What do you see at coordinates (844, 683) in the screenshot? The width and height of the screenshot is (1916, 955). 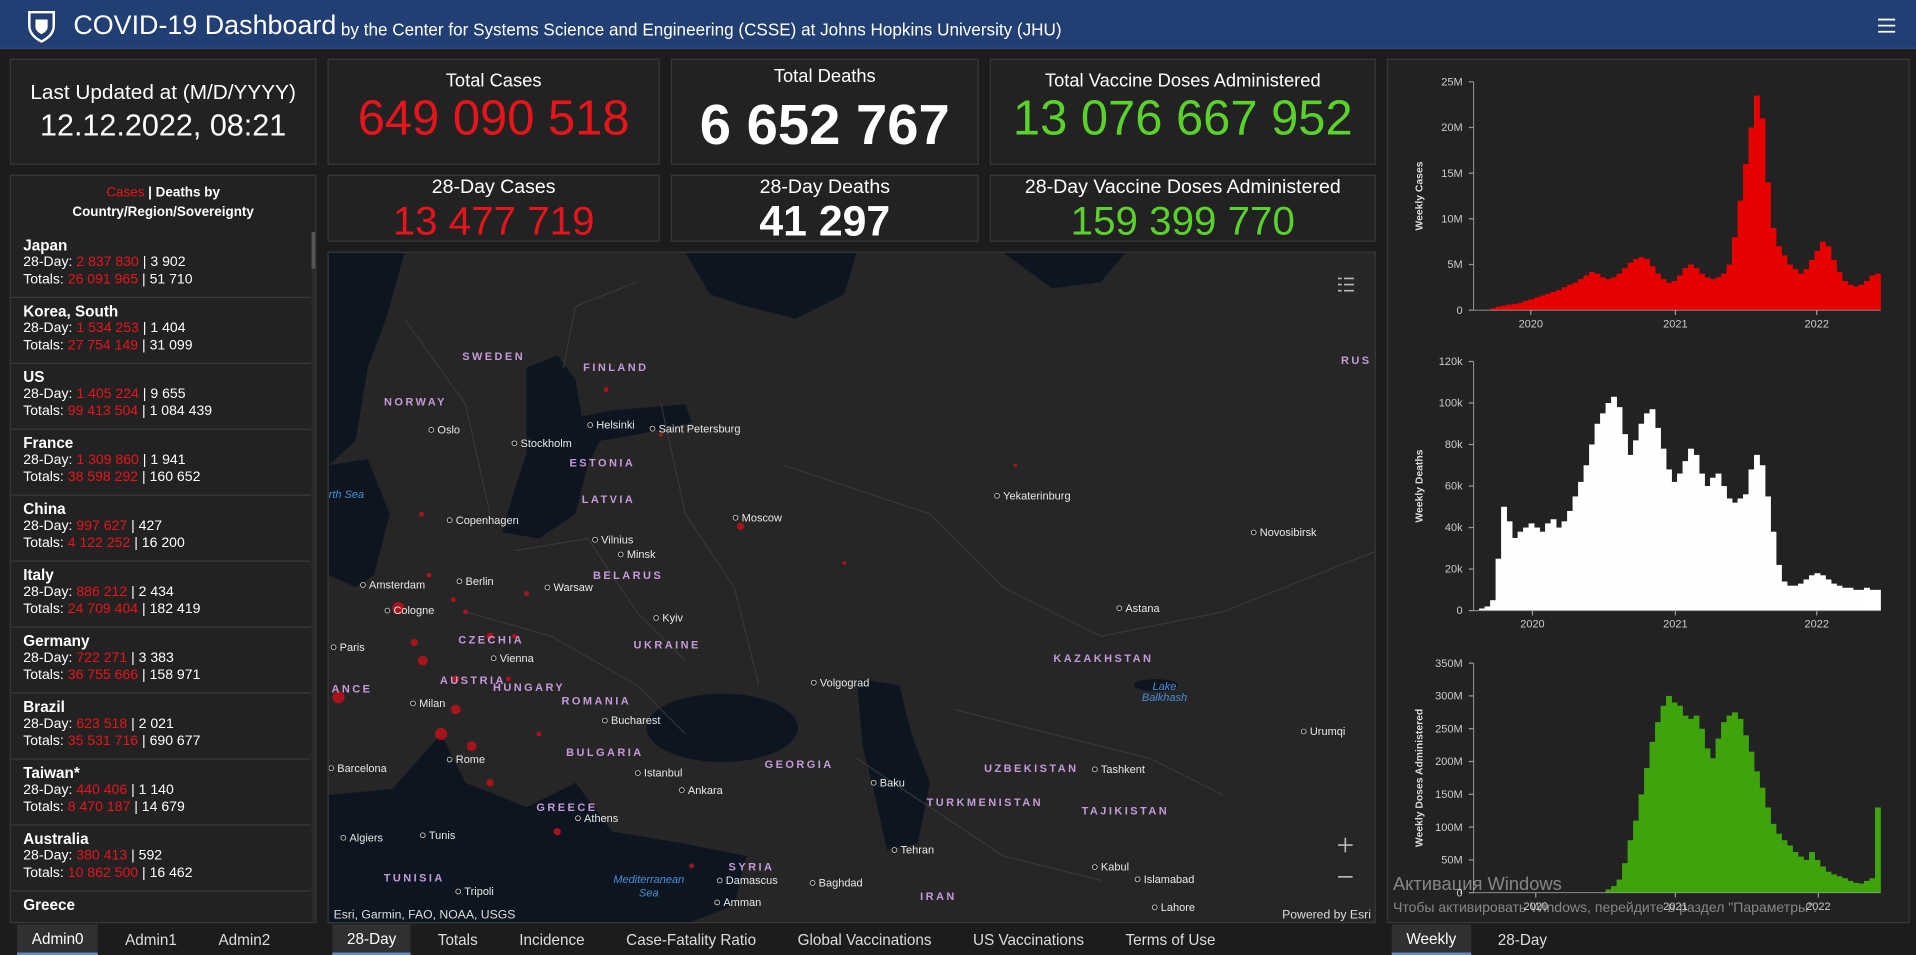 I see `city-label: Volgograd` at bounding box center [844, 683].